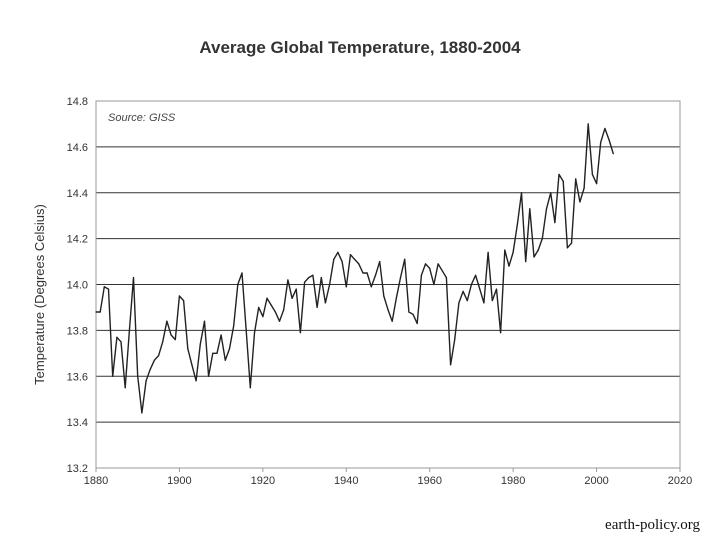 The height and width of the screenshot is (540, 720). Describe the element at coordinates (429, 481) in the screenshot. I see `x-tick-label: 1960` at that location.